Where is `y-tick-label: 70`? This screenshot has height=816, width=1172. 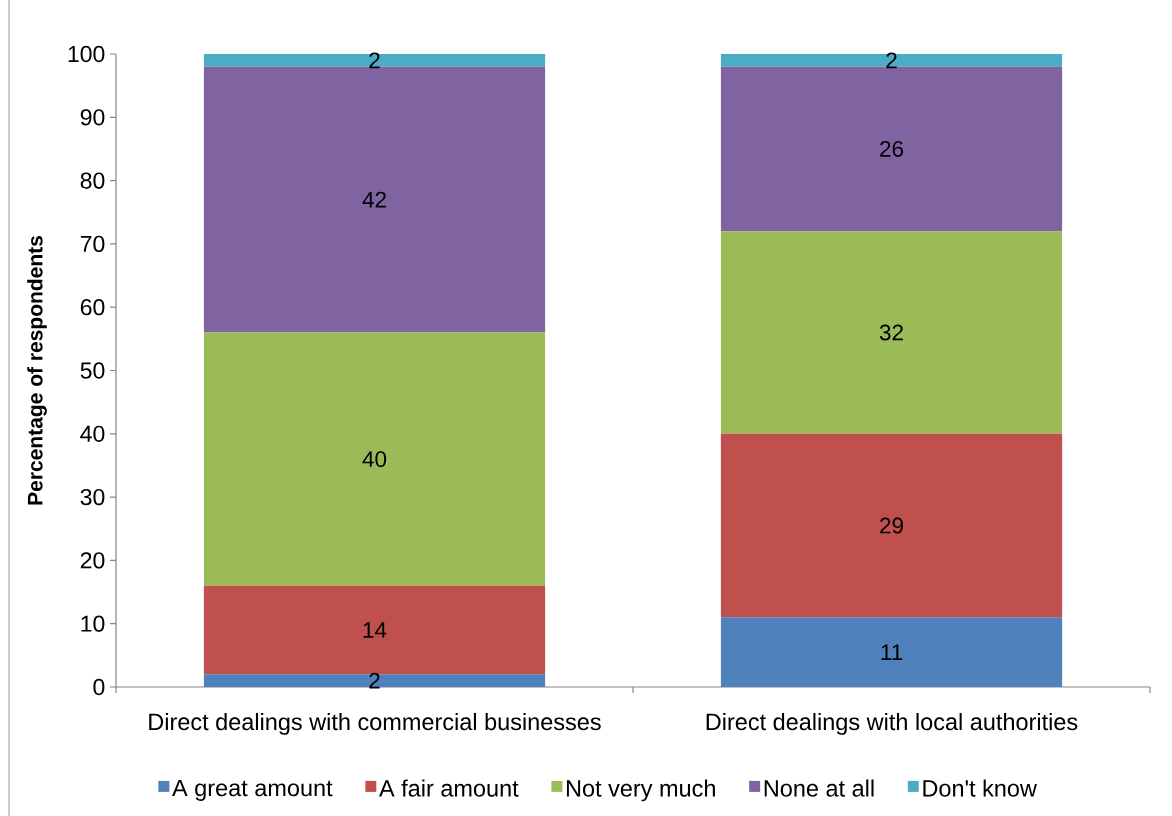
y-tick-label: 70 is located at coordinates (92, 244).